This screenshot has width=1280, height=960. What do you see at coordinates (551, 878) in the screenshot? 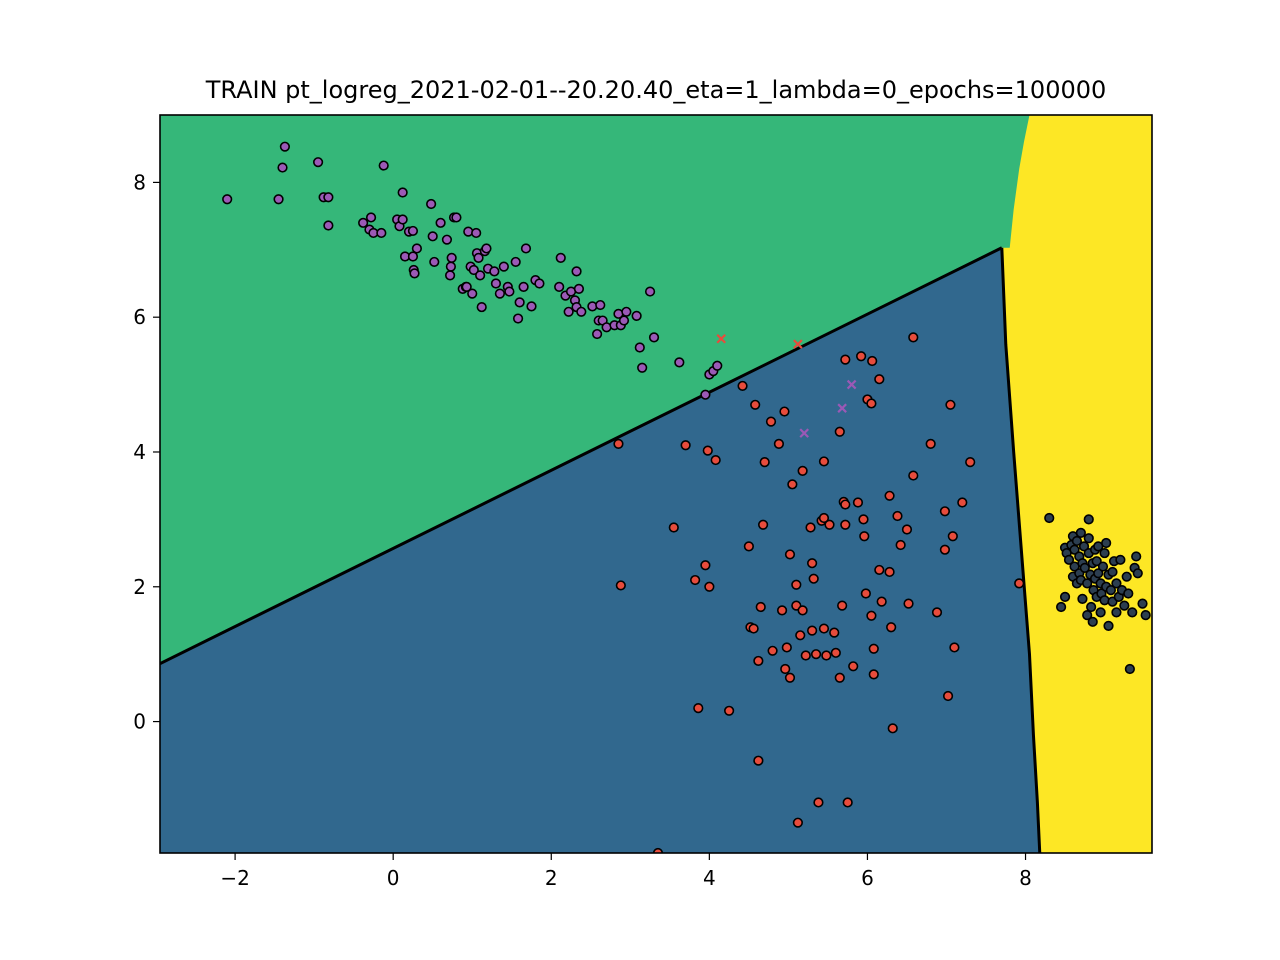
I see `x-tick-label: 2` at bounding box center [551, 878].